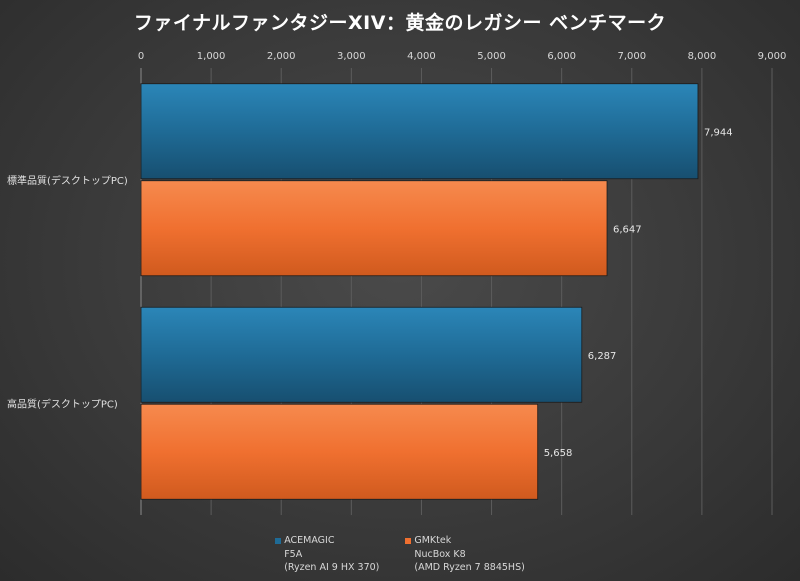 The height and width of the screenshot is (581, 800). Describe the element at coordinates (718, 132) in the screenshot. I see `data-label: 7,944` at that location.